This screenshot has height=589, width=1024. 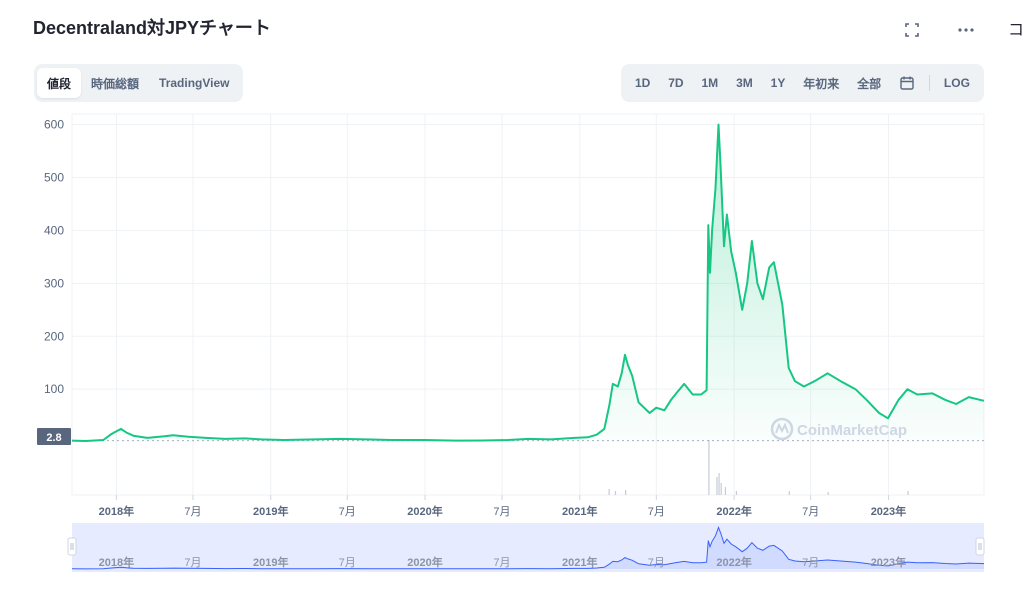 I want to click on x-tick-label: 2019年, so click(x=270, y=511).